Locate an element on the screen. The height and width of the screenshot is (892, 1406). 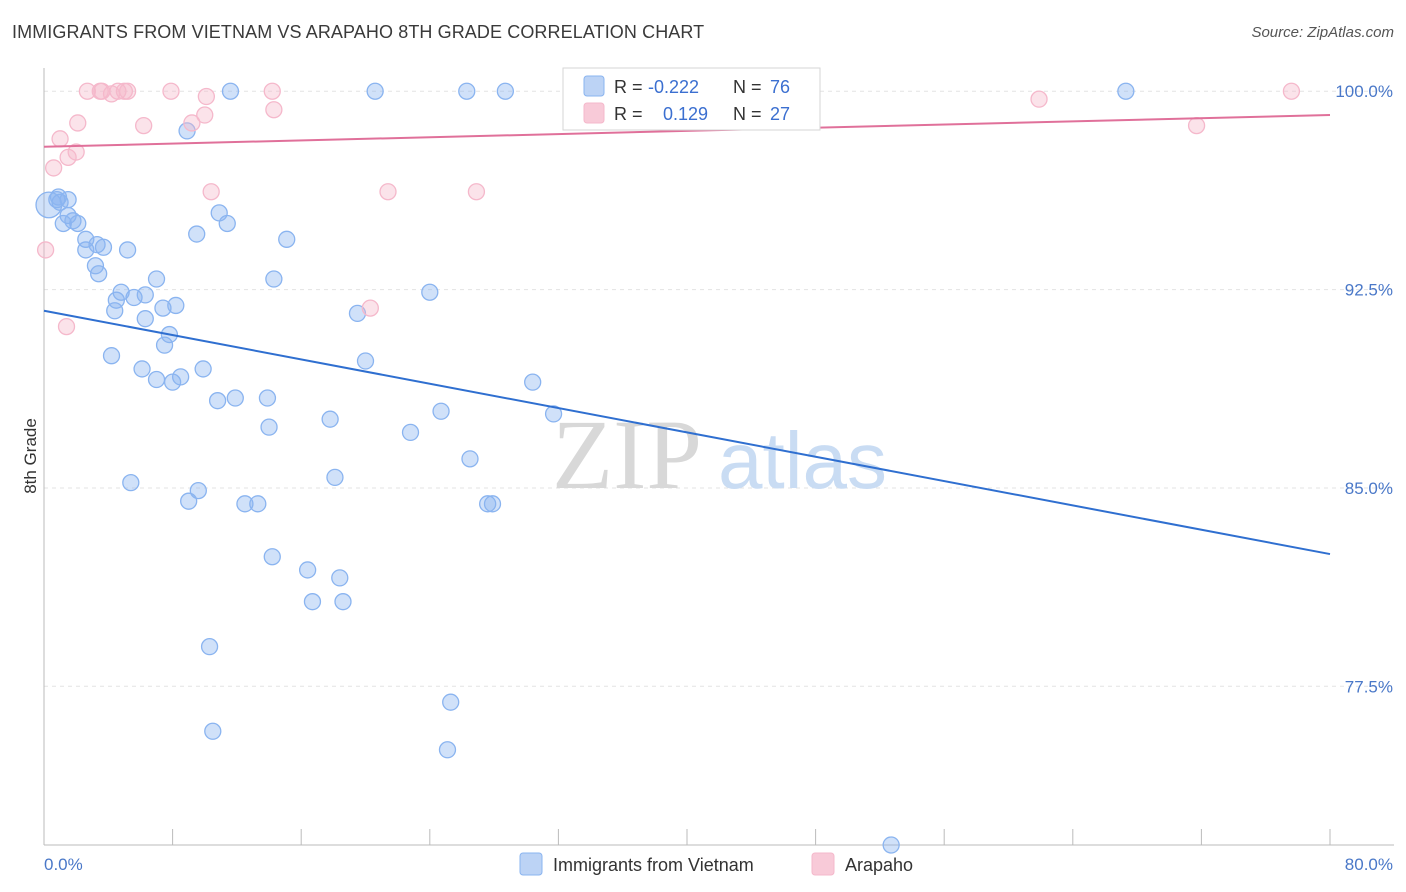
stats-n-label-arapaho: N = is located at coordinates (747, 114).